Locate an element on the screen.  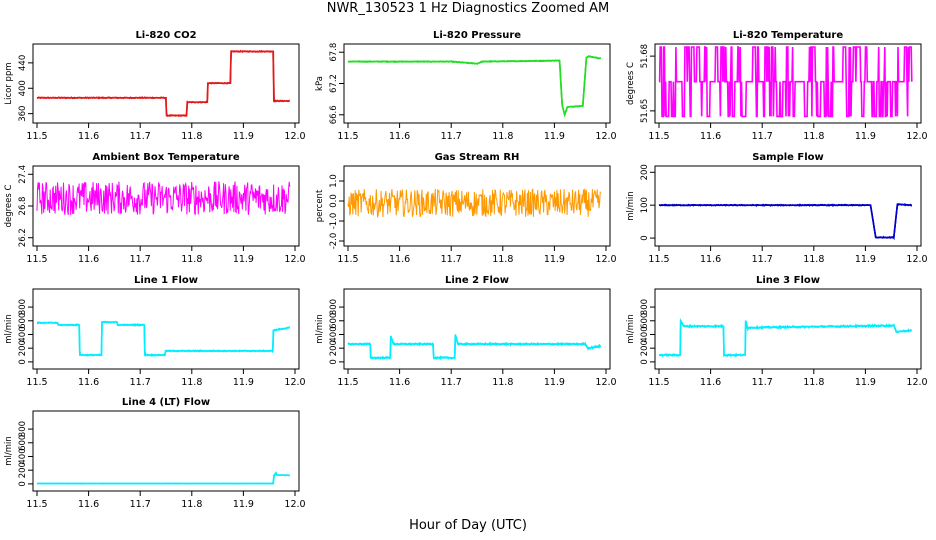
panel-10-x-tick-label: 11.7 is located at coordinates (140, 504).